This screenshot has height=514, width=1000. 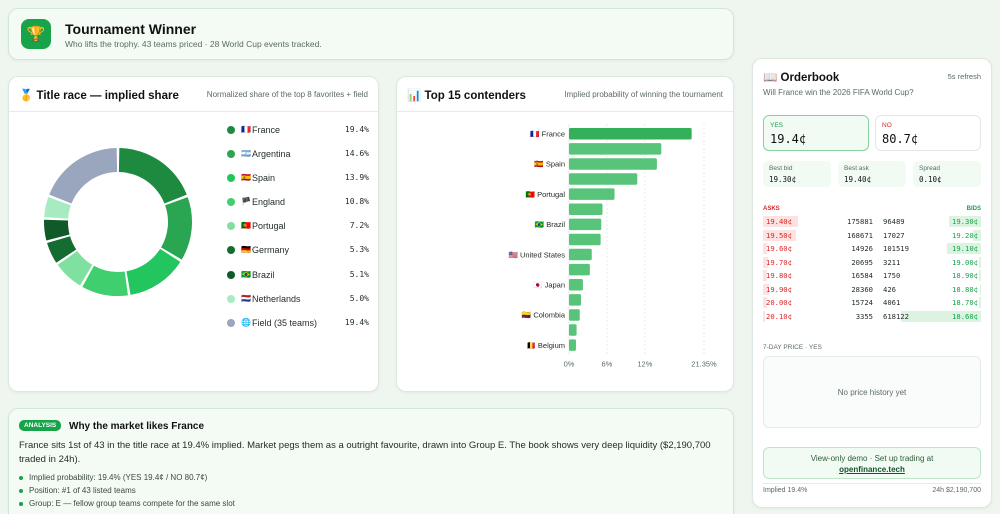 What do you see at coordinates (964, 76) in the screenshot?
I see `refresh-interval: 5s refresh` at bounding box center [964, 76].